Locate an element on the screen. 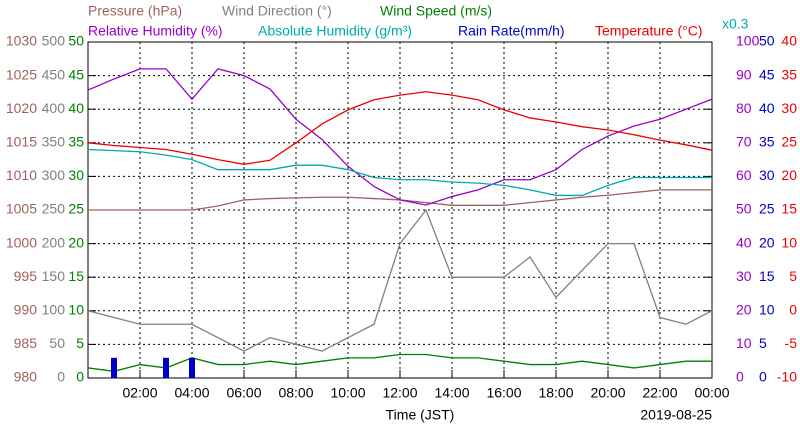 The image size is (800, 439). y-tick-label: 500 is located at coordinates (54, 41).